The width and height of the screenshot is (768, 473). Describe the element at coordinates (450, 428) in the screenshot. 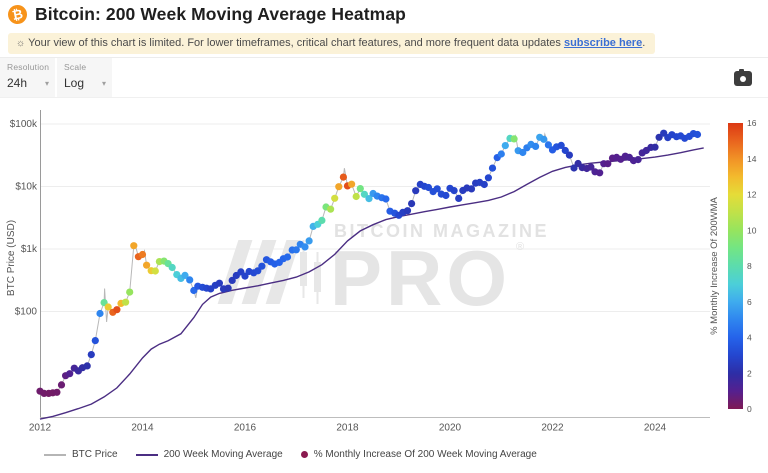

I see `svg-text: 2020` at that location.